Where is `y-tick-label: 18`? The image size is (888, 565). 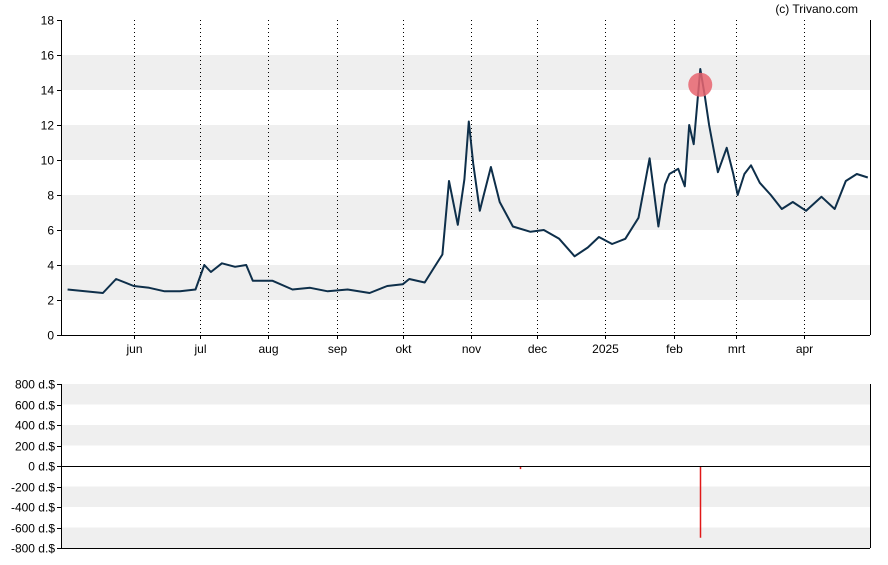 y-tick-label: 18 is located at coordinates (48, 21).